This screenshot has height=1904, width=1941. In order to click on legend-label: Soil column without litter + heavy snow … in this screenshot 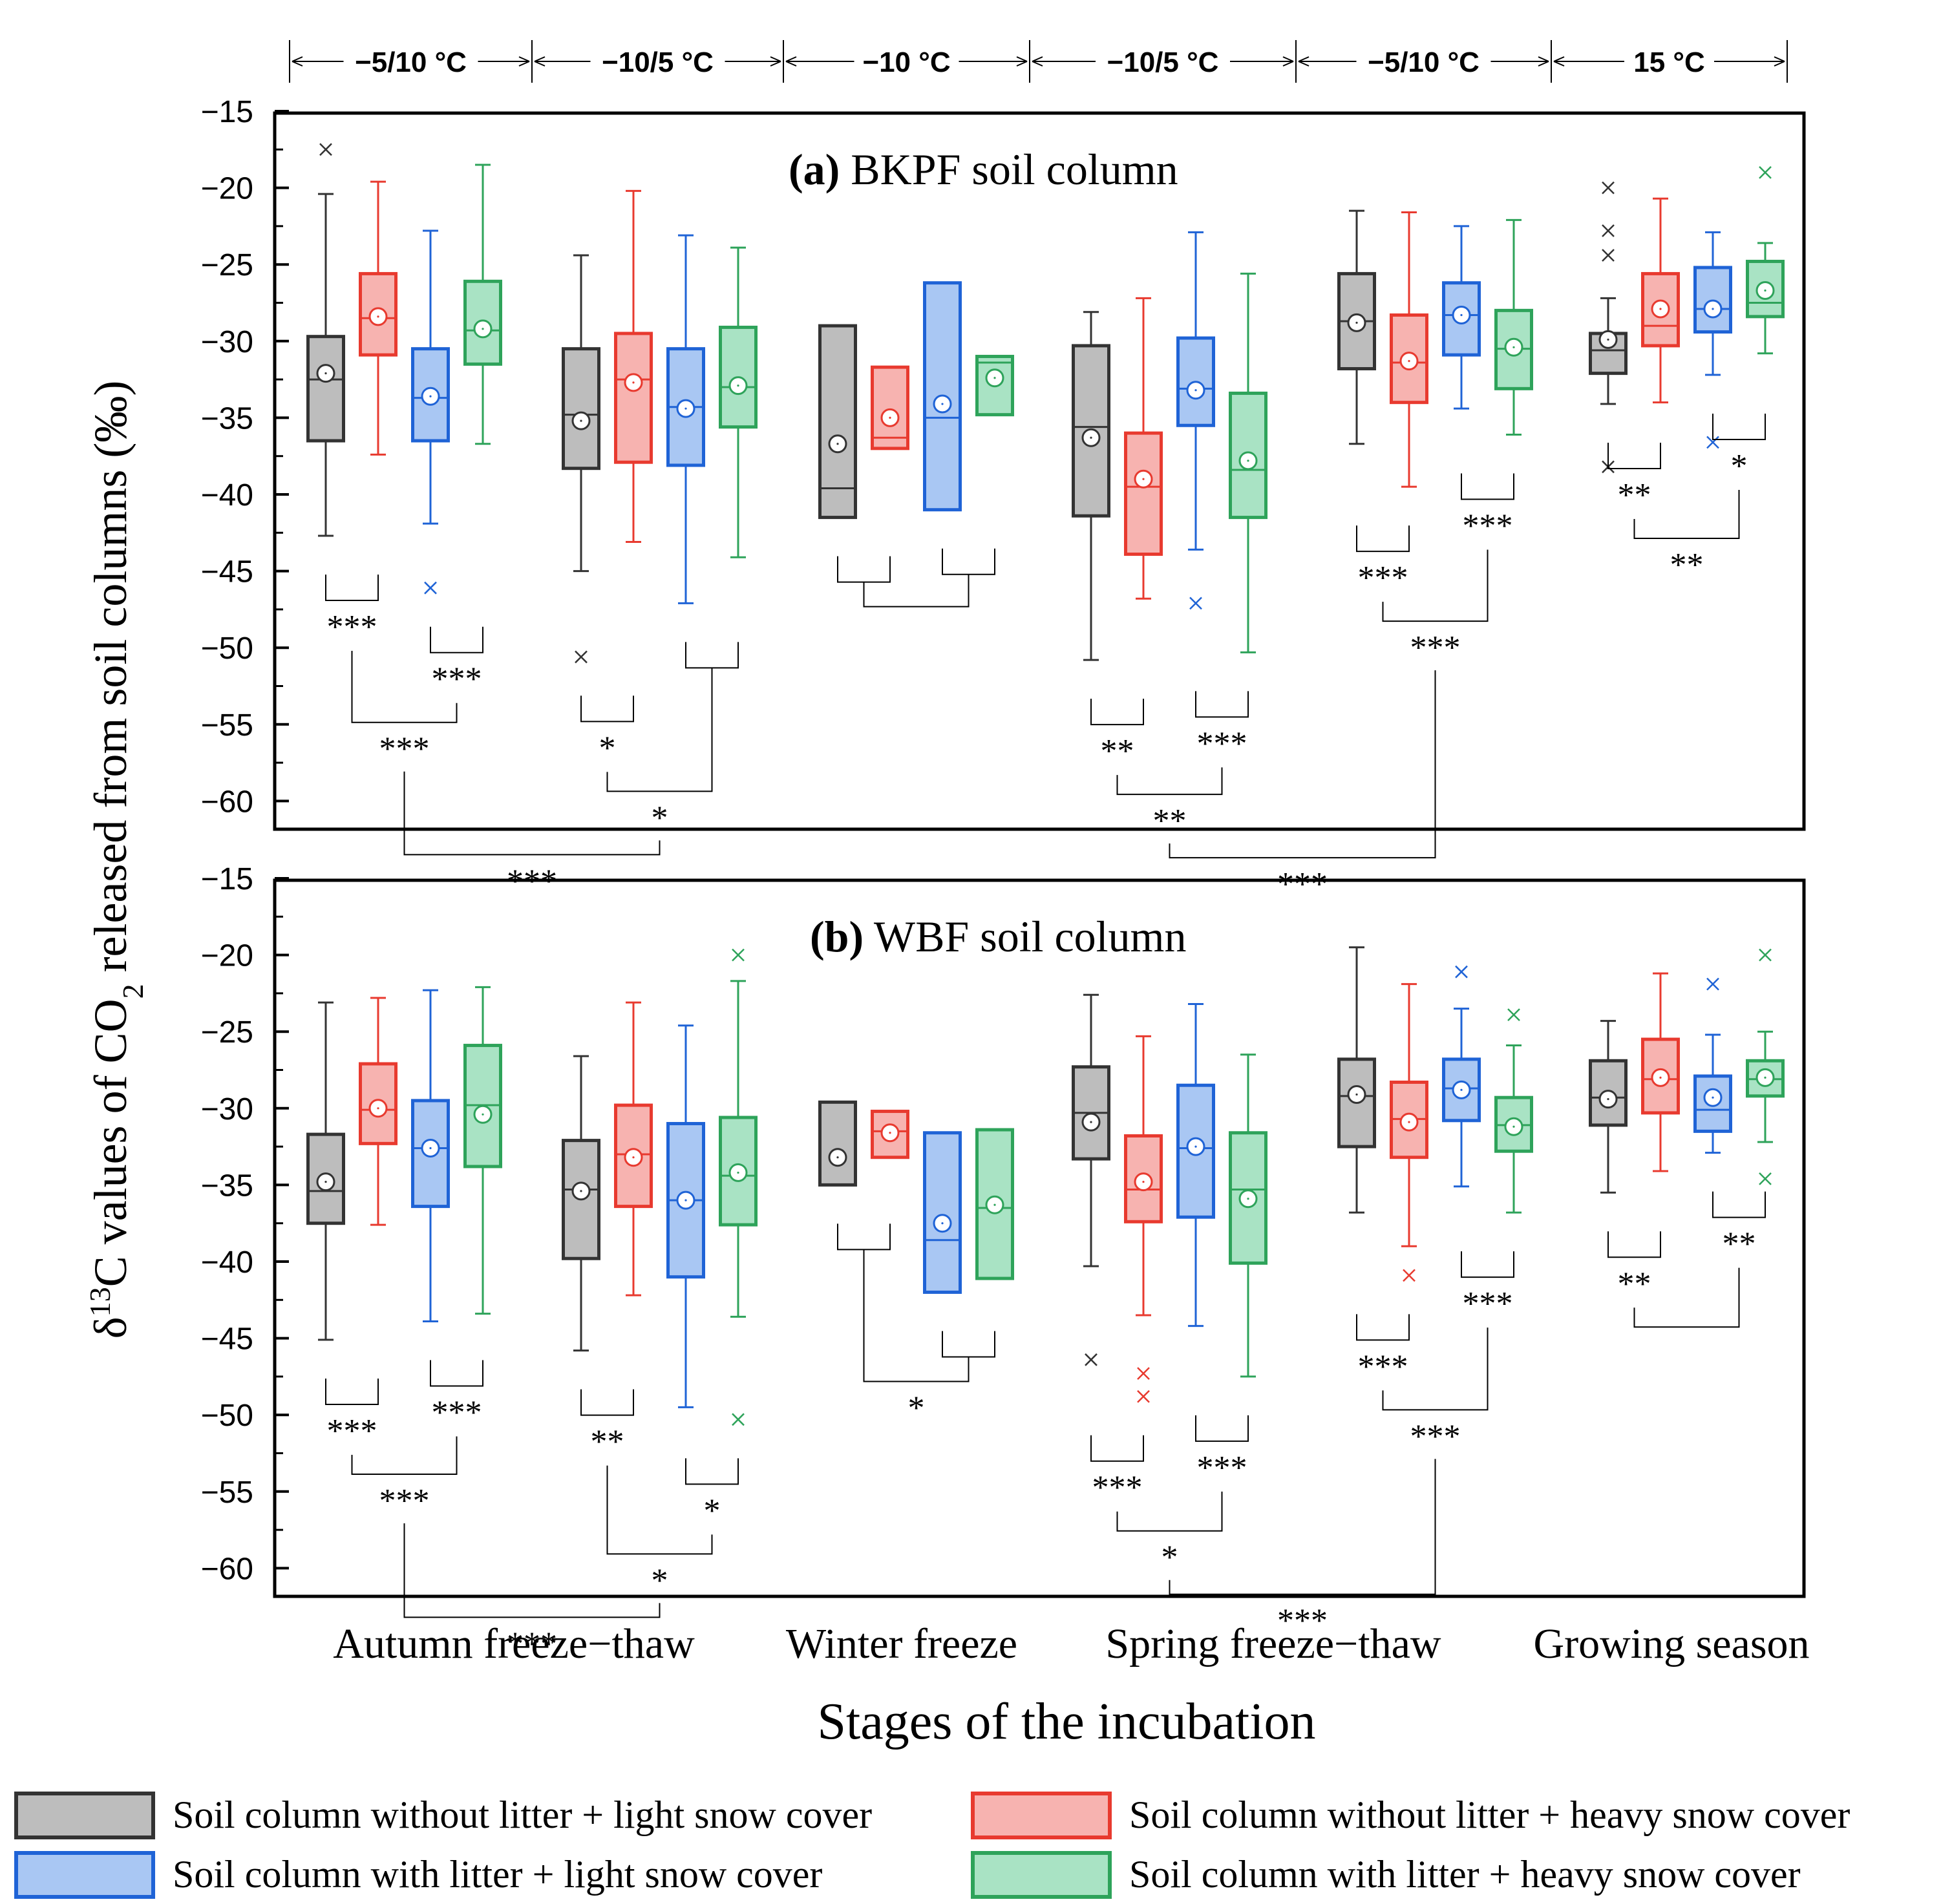, I will do `click(1489, 1814)`.